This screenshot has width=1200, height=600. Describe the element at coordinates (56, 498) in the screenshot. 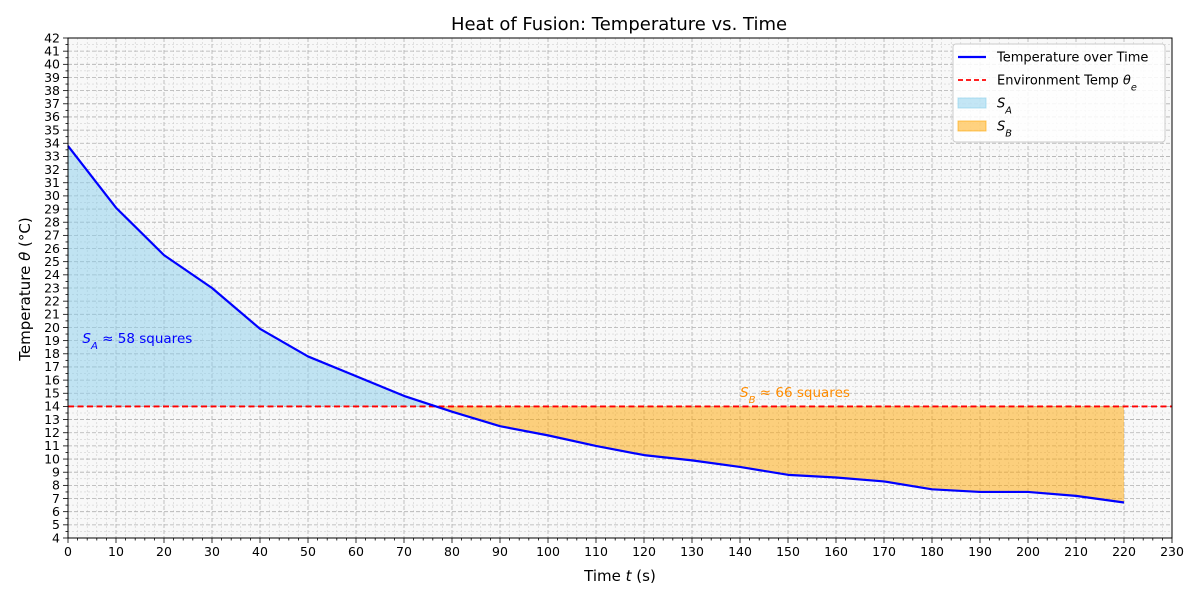

I see `y-tick-label: 7` at that location.